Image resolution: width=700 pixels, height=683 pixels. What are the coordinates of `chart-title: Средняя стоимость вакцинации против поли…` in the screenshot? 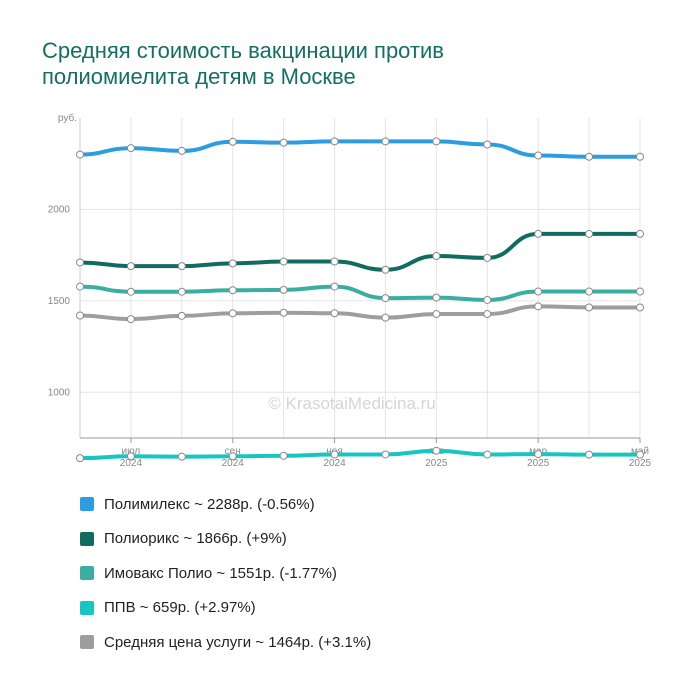 It's located at (243, 63).